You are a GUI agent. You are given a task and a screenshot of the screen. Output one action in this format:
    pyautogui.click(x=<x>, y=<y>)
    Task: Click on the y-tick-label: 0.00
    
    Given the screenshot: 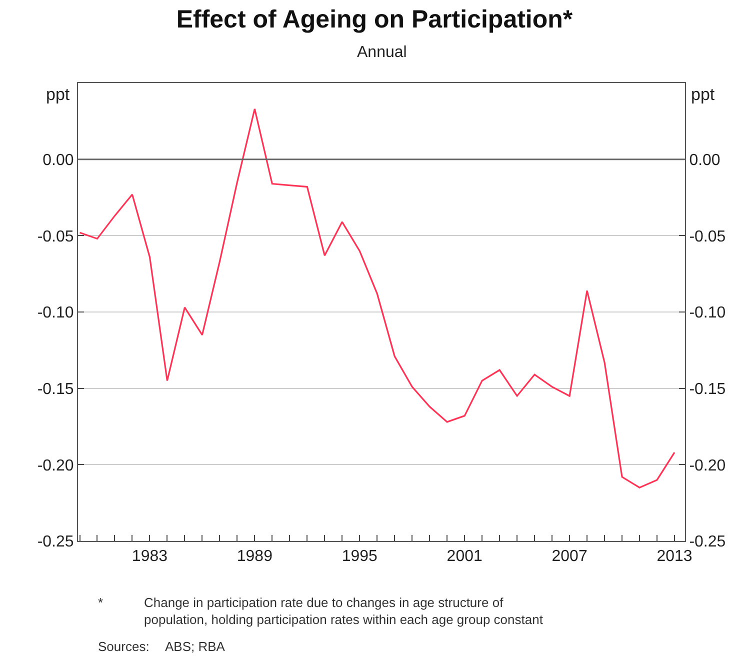 What is the action you would take?
    pyautogui.click(x=58, y=160)
    